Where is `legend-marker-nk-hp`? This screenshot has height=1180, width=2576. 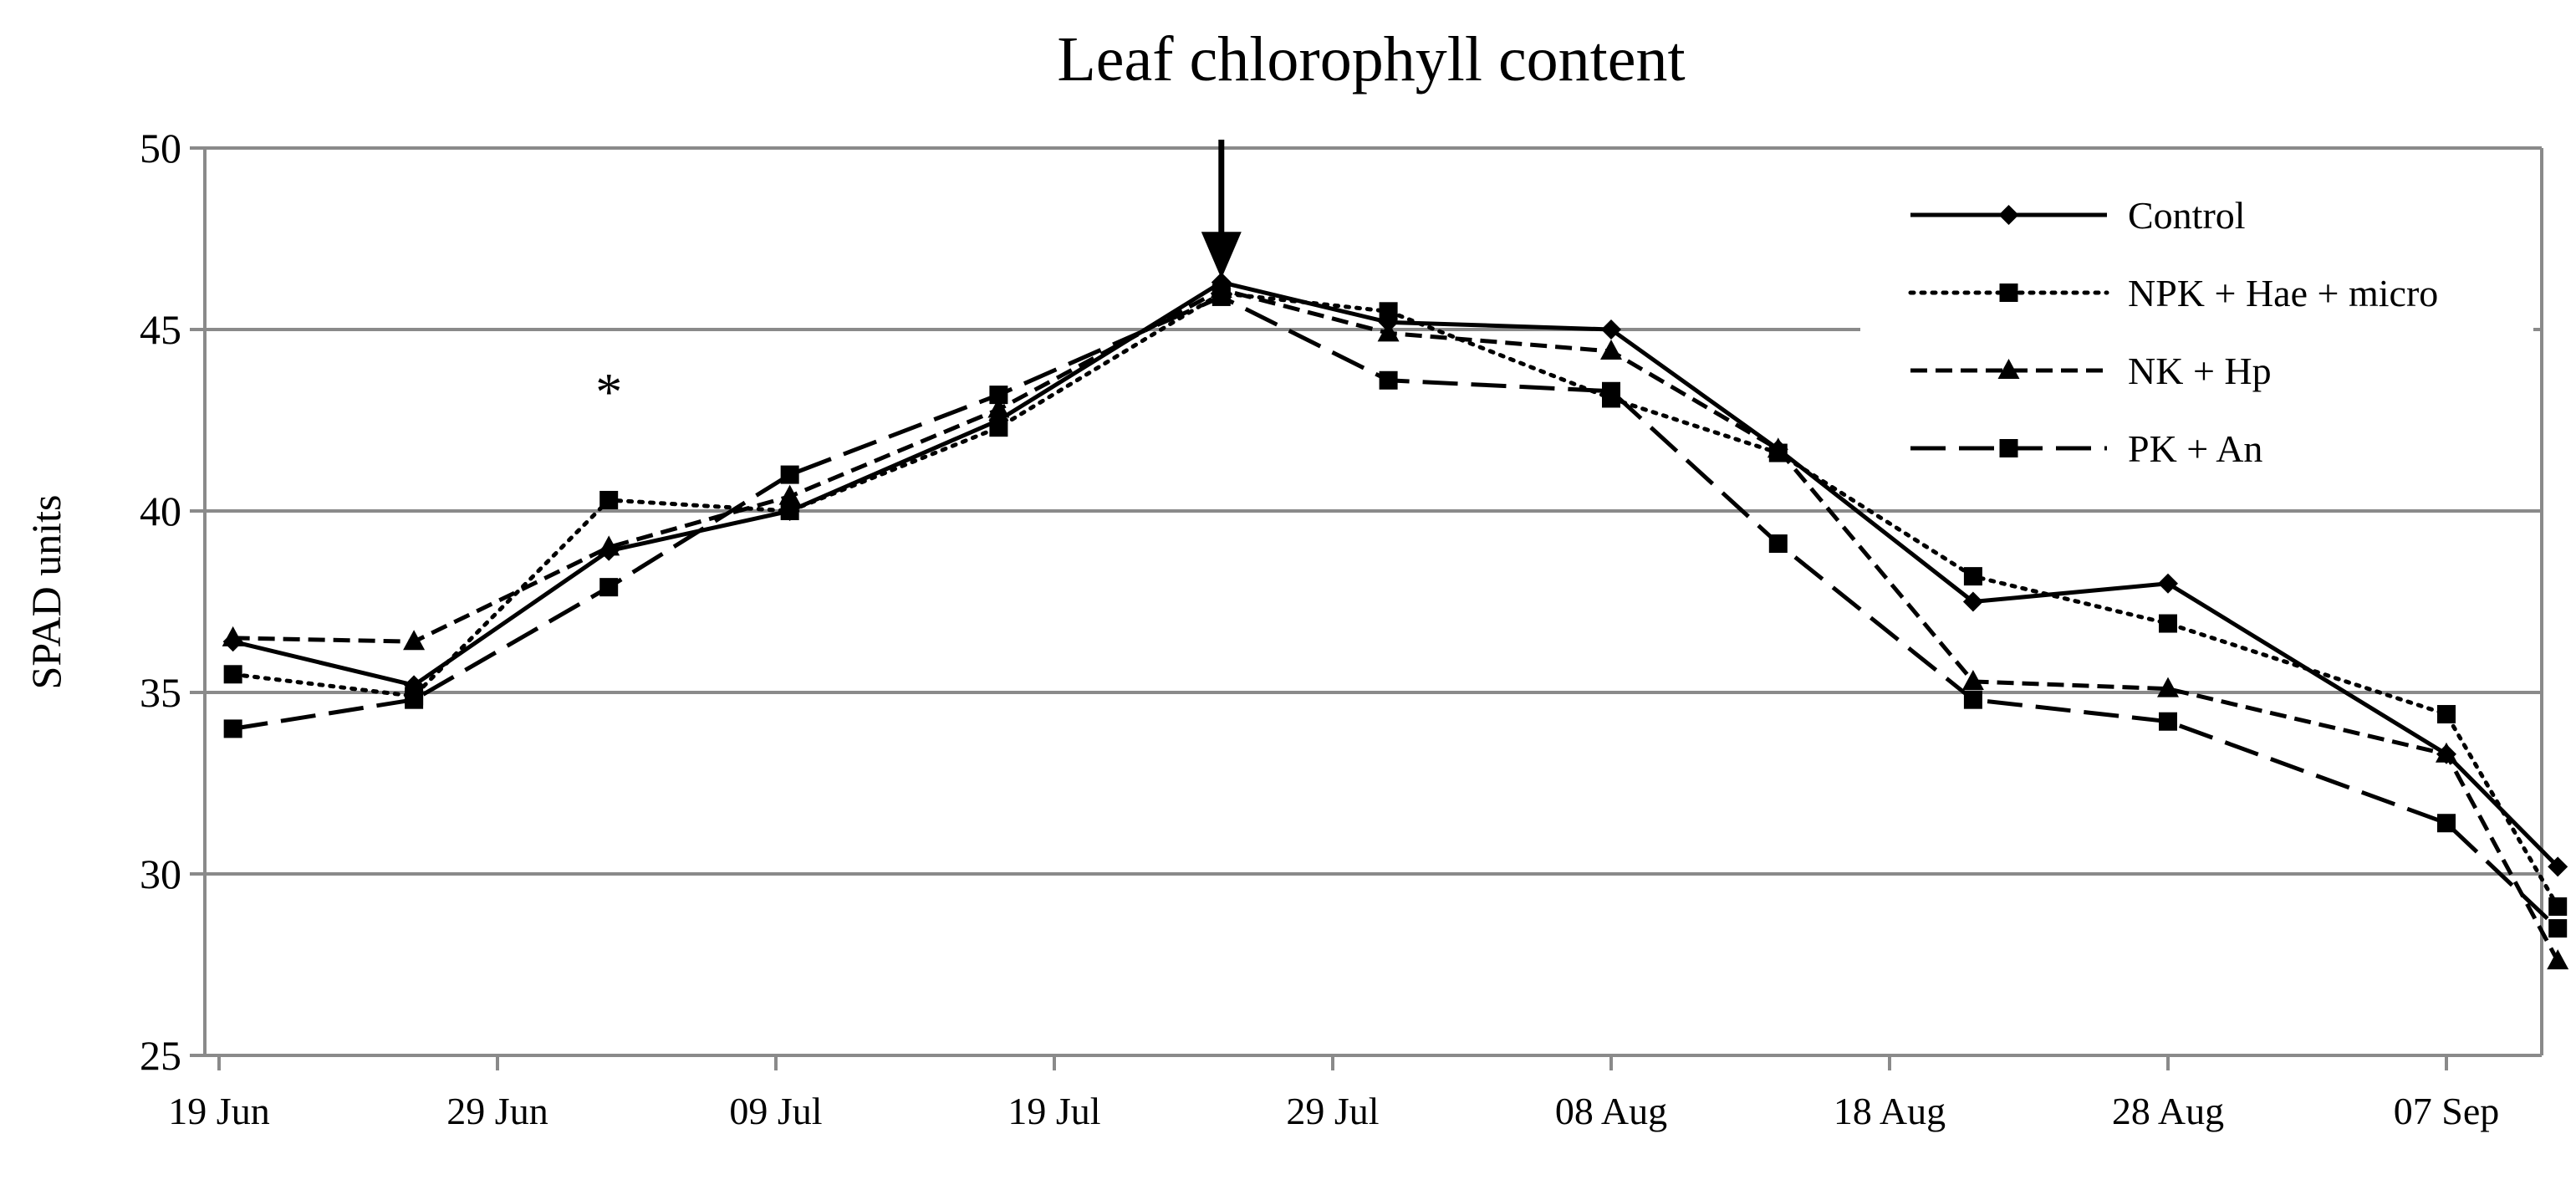
legend-marker-nk-hp is located at coordinates (2009, 369).